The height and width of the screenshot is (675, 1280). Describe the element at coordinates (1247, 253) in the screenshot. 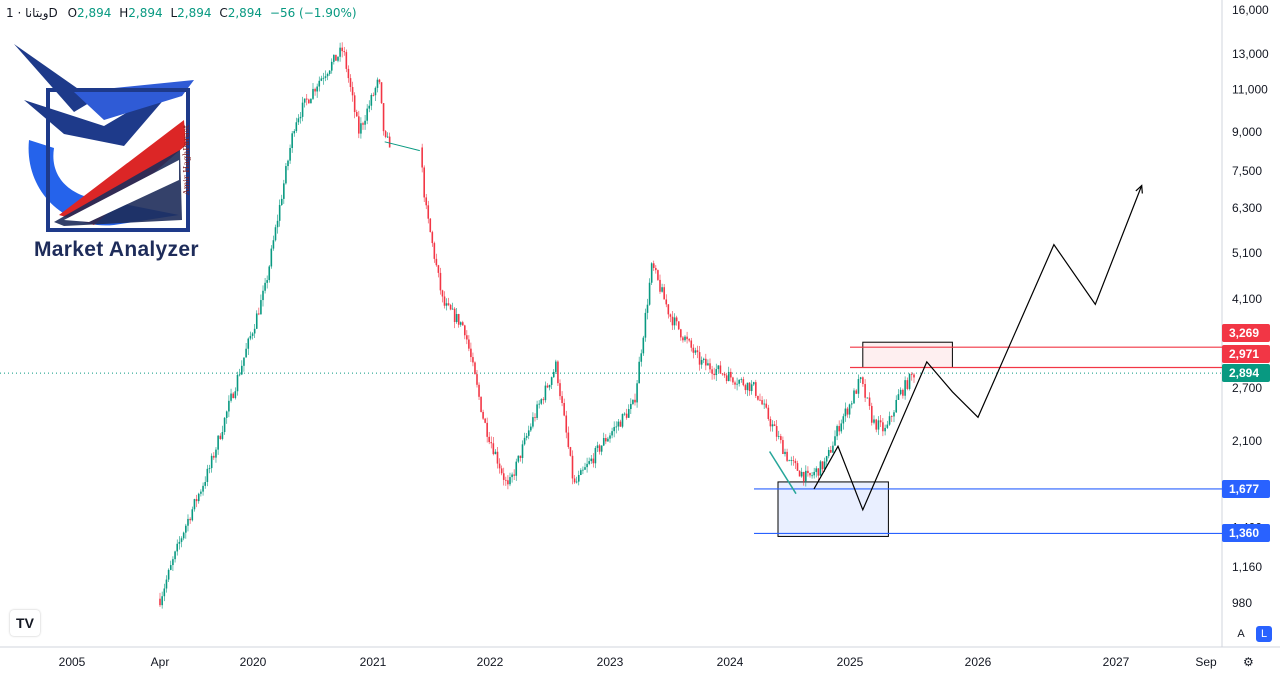

I see `y-tick-label: 5,100` at that location.